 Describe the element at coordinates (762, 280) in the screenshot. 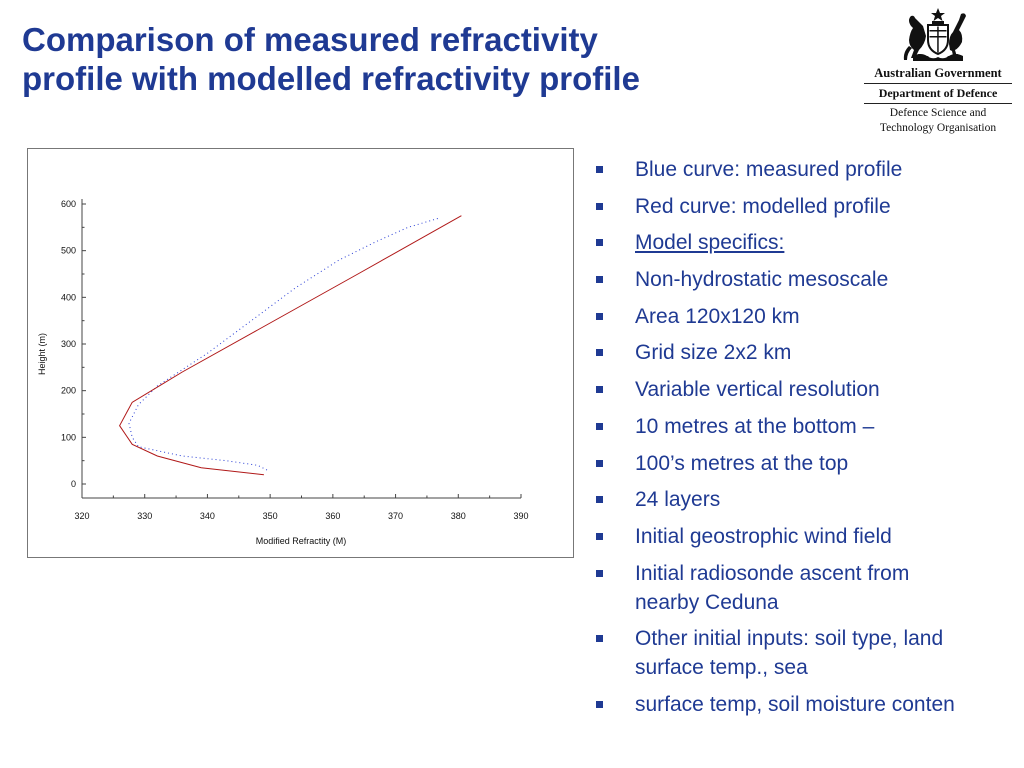

I see `bullet-text: Non-hydrostatic mesoscale` at that location.